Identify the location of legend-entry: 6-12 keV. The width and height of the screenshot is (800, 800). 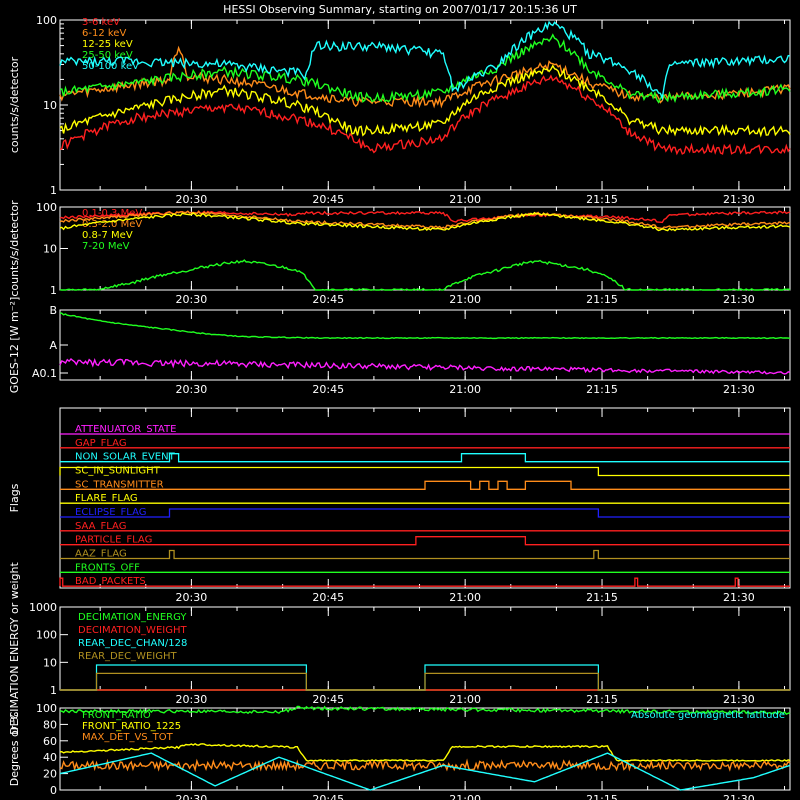
(104, 33).